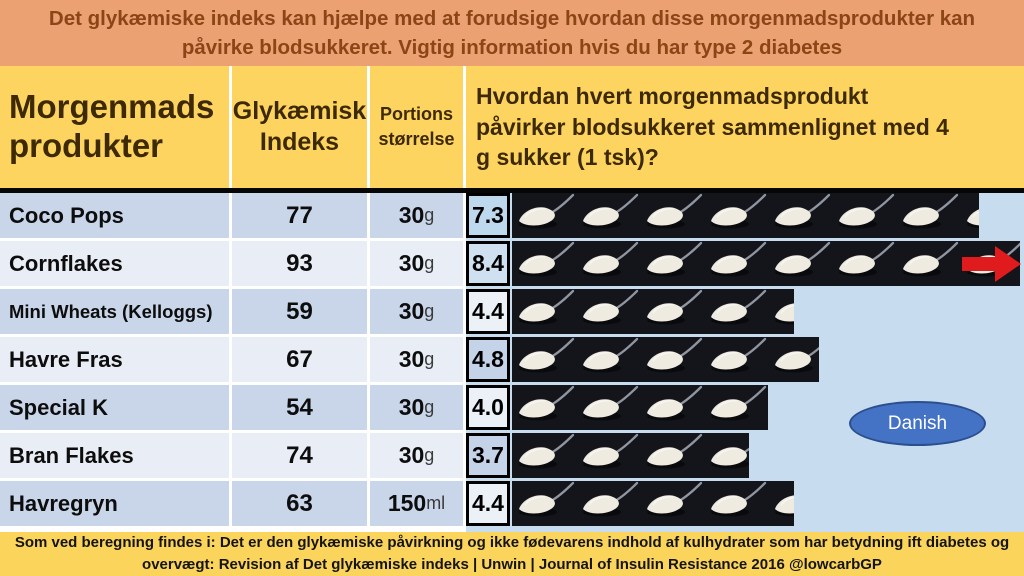  I want to click on table-row: Havregryn 63 150 ml 4.4, so click(512, 503).